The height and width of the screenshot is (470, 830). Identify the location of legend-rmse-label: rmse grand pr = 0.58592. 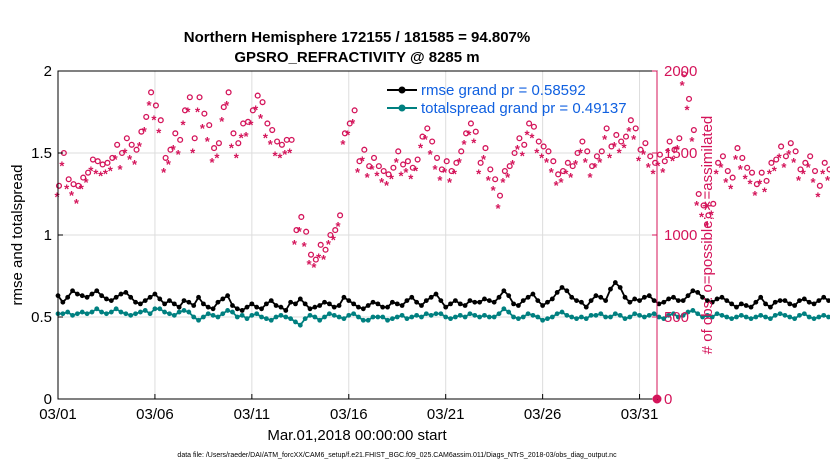
(503, 90).